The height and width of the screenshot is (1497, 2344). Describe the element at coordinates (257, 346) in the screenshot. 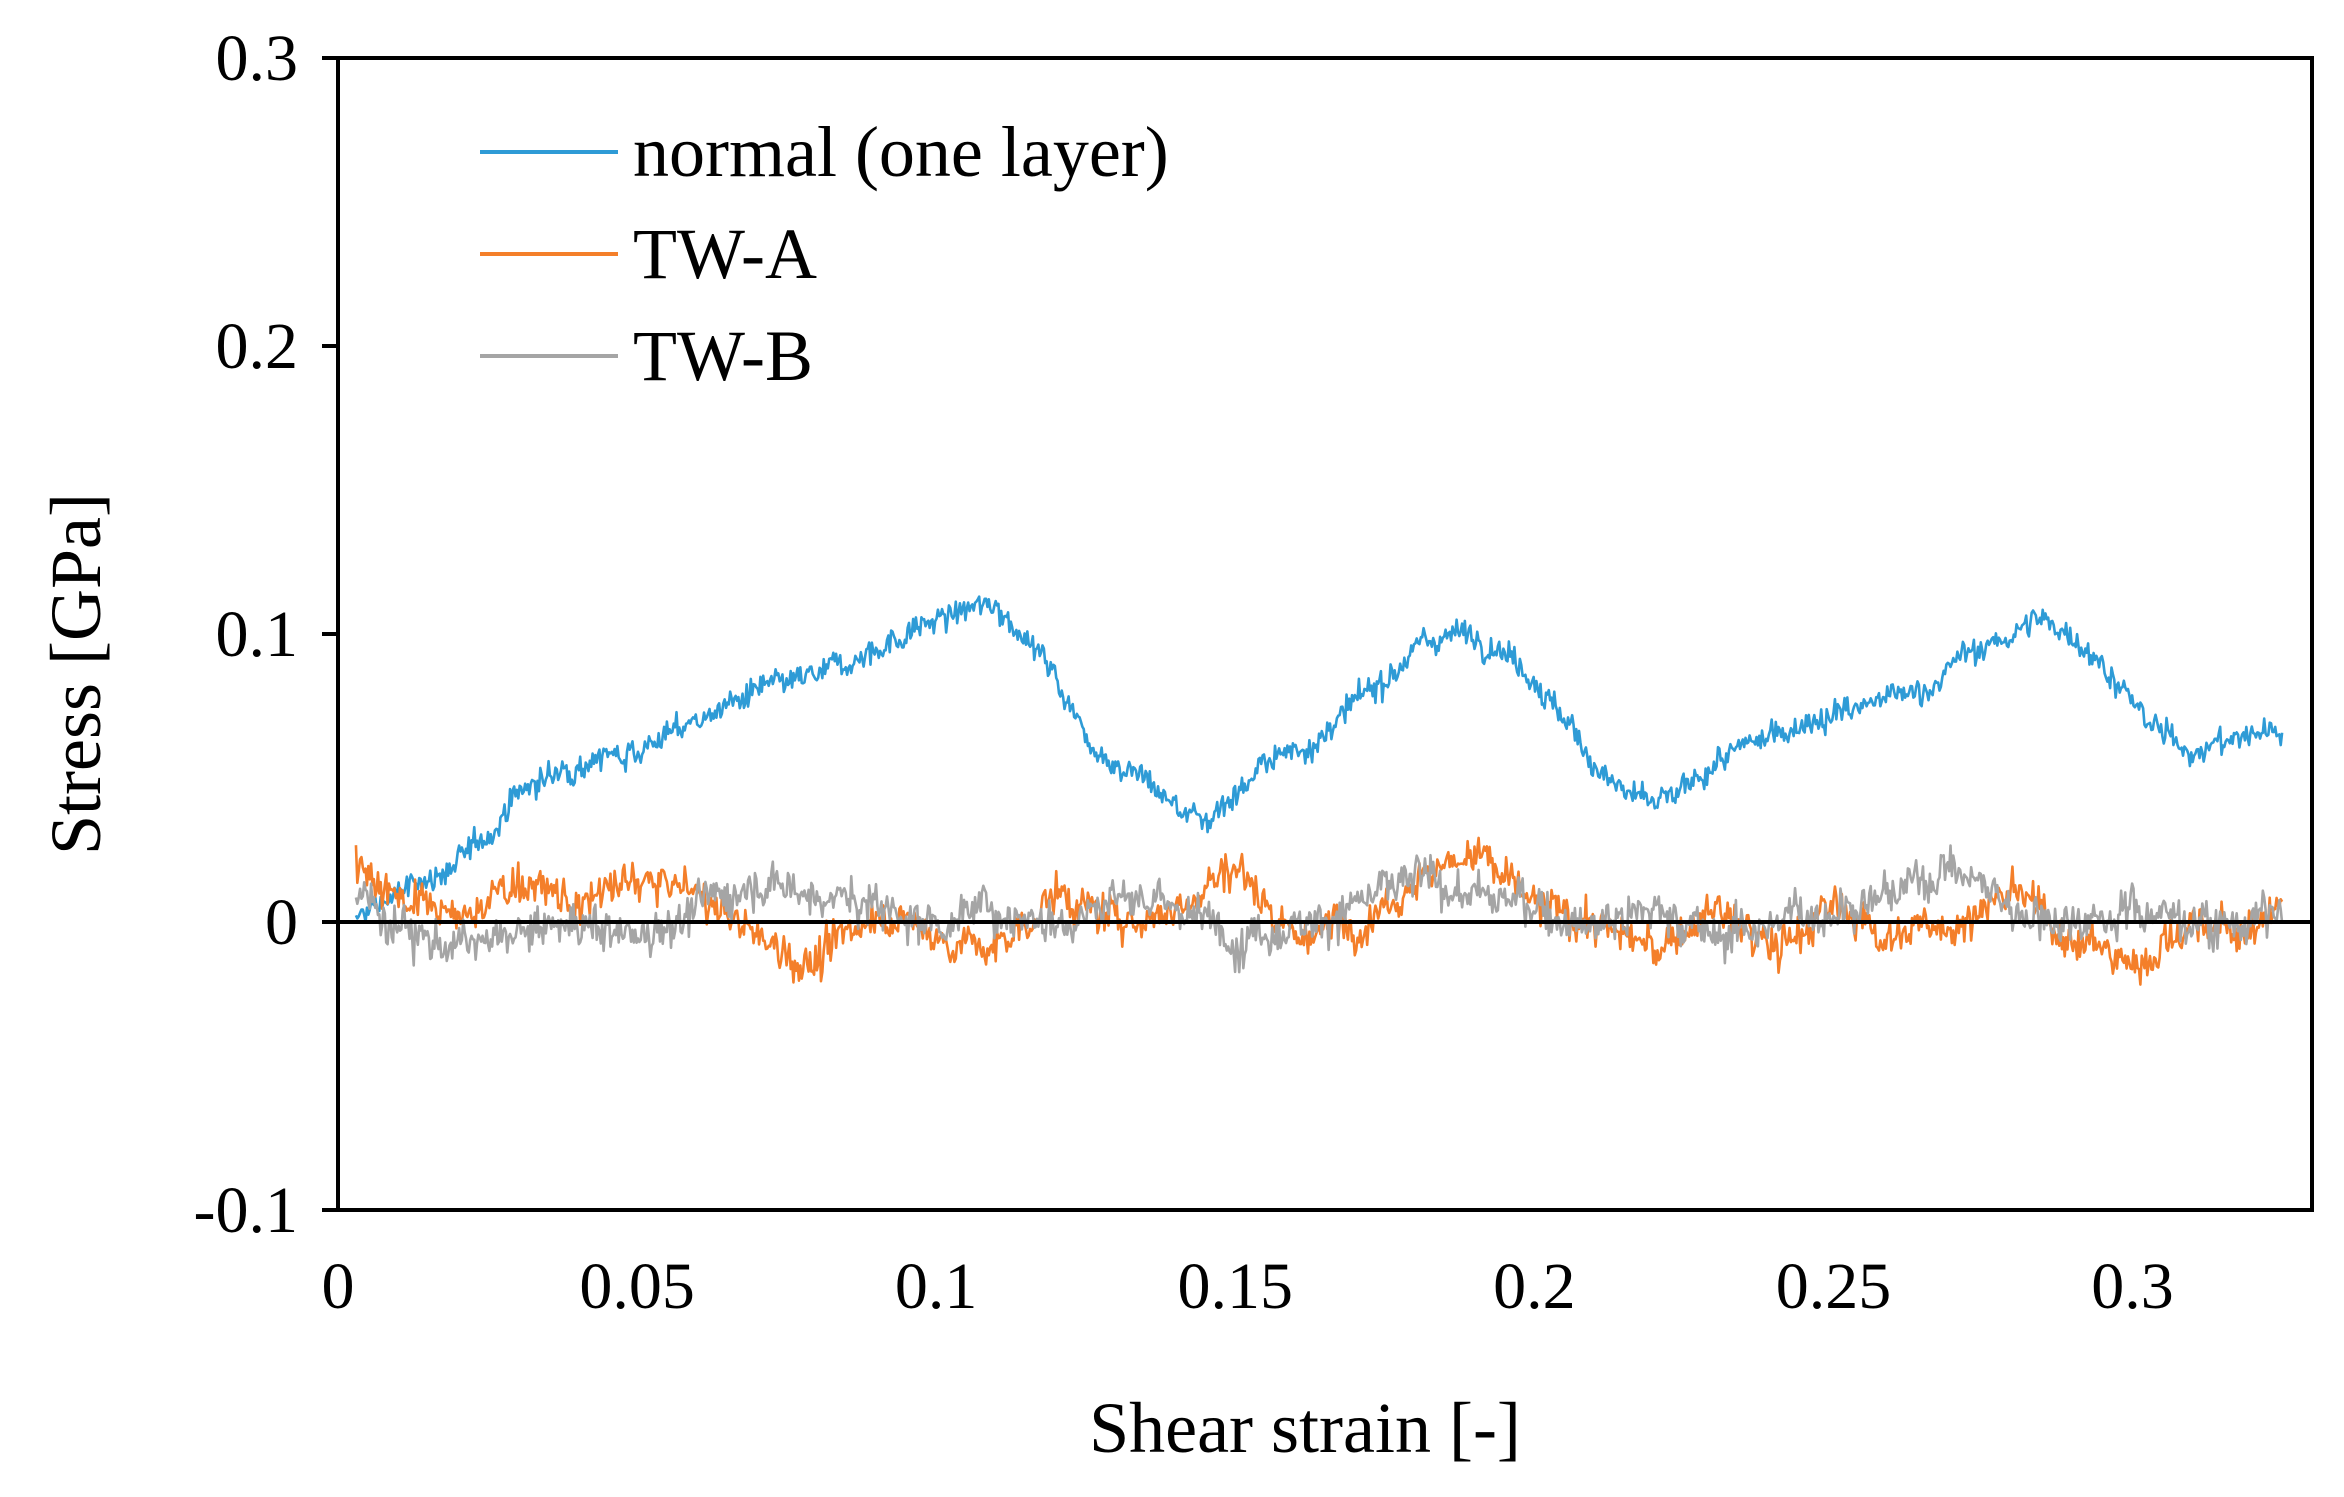

I see `y-tick-label: 0.2` at that location.